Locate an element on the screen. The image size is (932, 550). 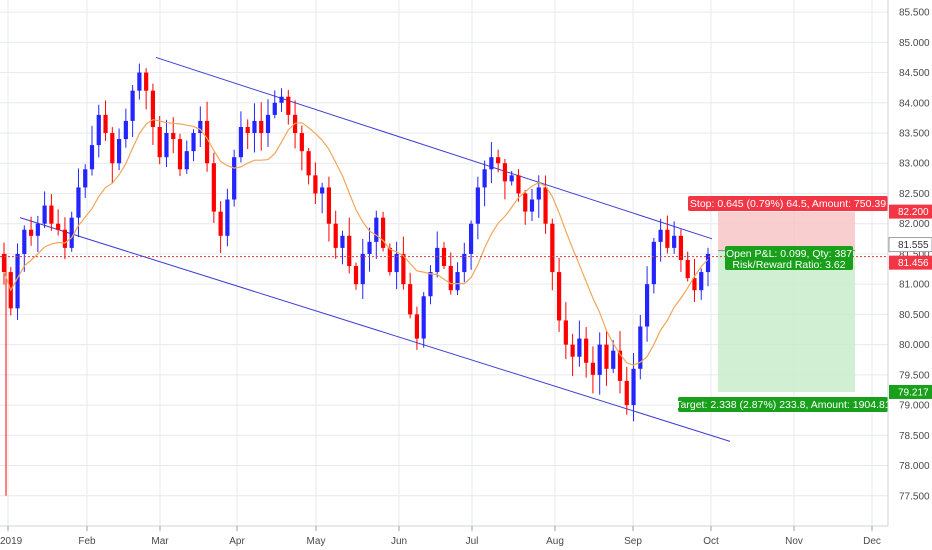
ask-price-tag: 81.555 is located at coordinates (910, 245).